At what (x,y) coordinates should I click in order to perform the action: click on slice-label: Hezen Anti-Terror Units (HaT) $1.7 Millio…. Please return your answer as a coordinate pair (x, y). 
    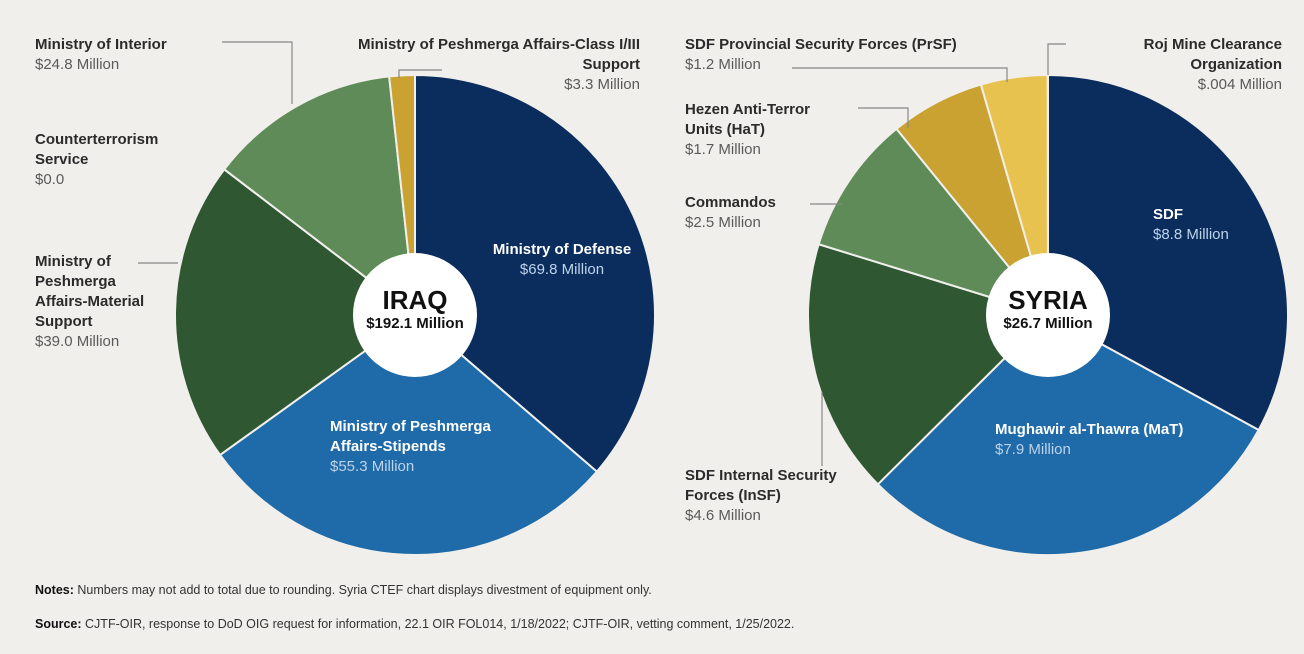
    Looking at the image, I should click on (765, 130).